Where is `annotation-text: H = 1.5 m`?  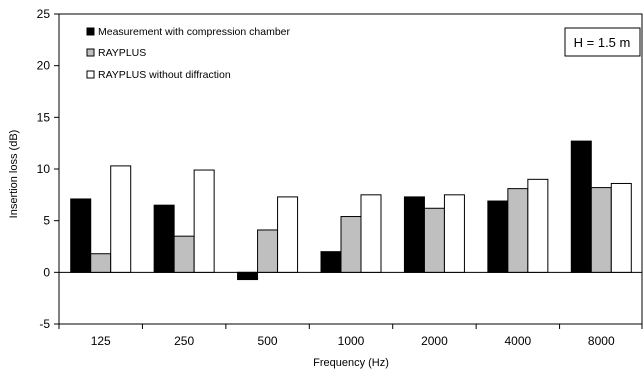 annotation-text: H = 1.5 m is located at coordinates (602, 42).